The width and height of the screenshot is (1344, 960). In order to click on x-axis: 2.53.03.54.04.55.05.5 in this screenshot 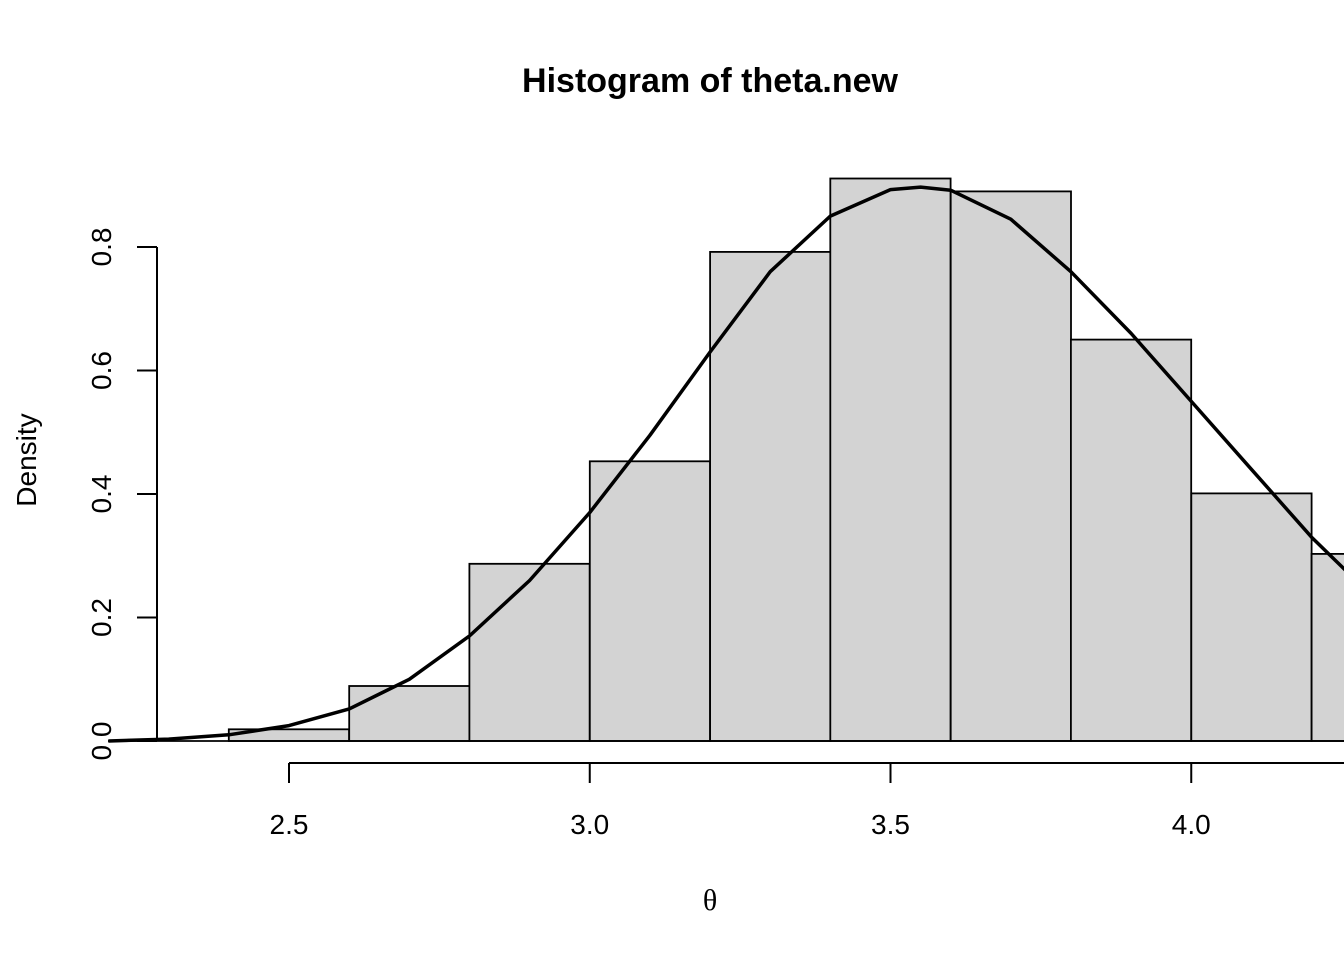, I will do `click(807, 801)`.